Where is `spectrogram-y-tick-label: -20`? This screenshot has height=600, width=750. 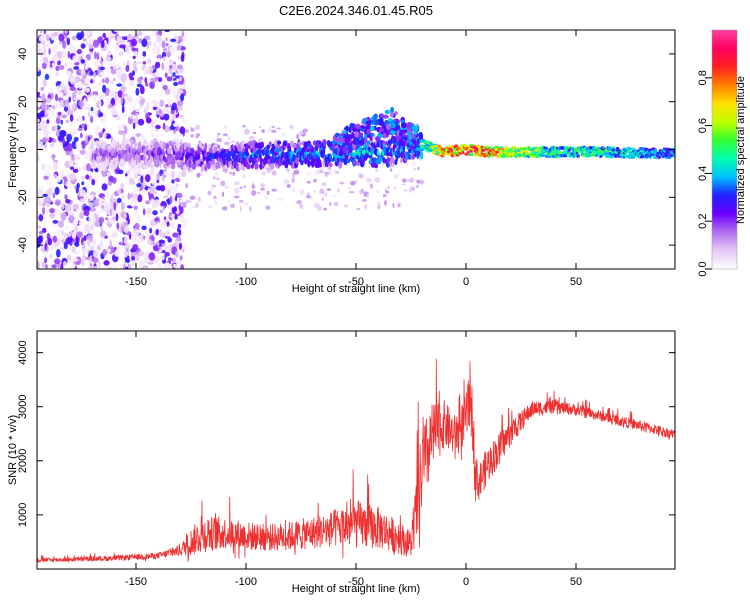 spectrogram-y-tick-label: -20 is located at coordinates (23, 197).